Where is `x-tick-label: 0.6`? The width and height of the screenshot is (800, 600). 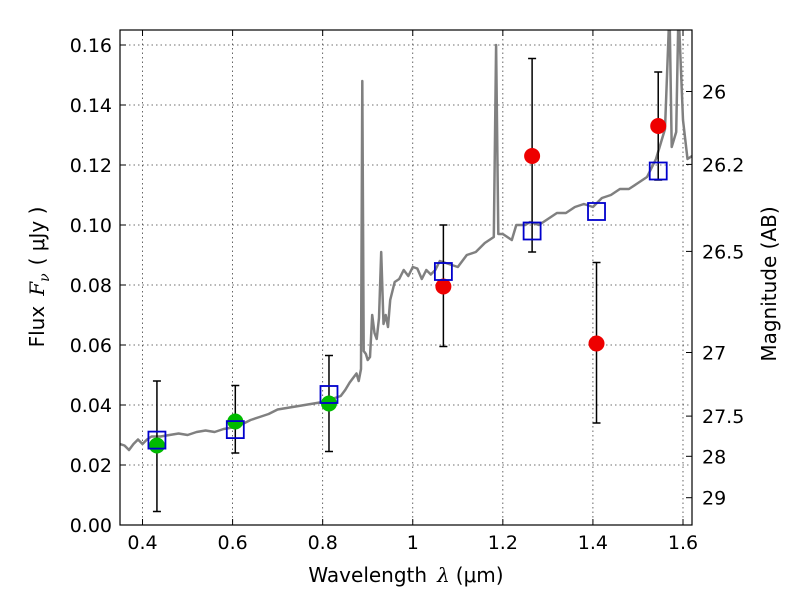
x-tick-label: 0.6 is located at coordinates (232, 543).